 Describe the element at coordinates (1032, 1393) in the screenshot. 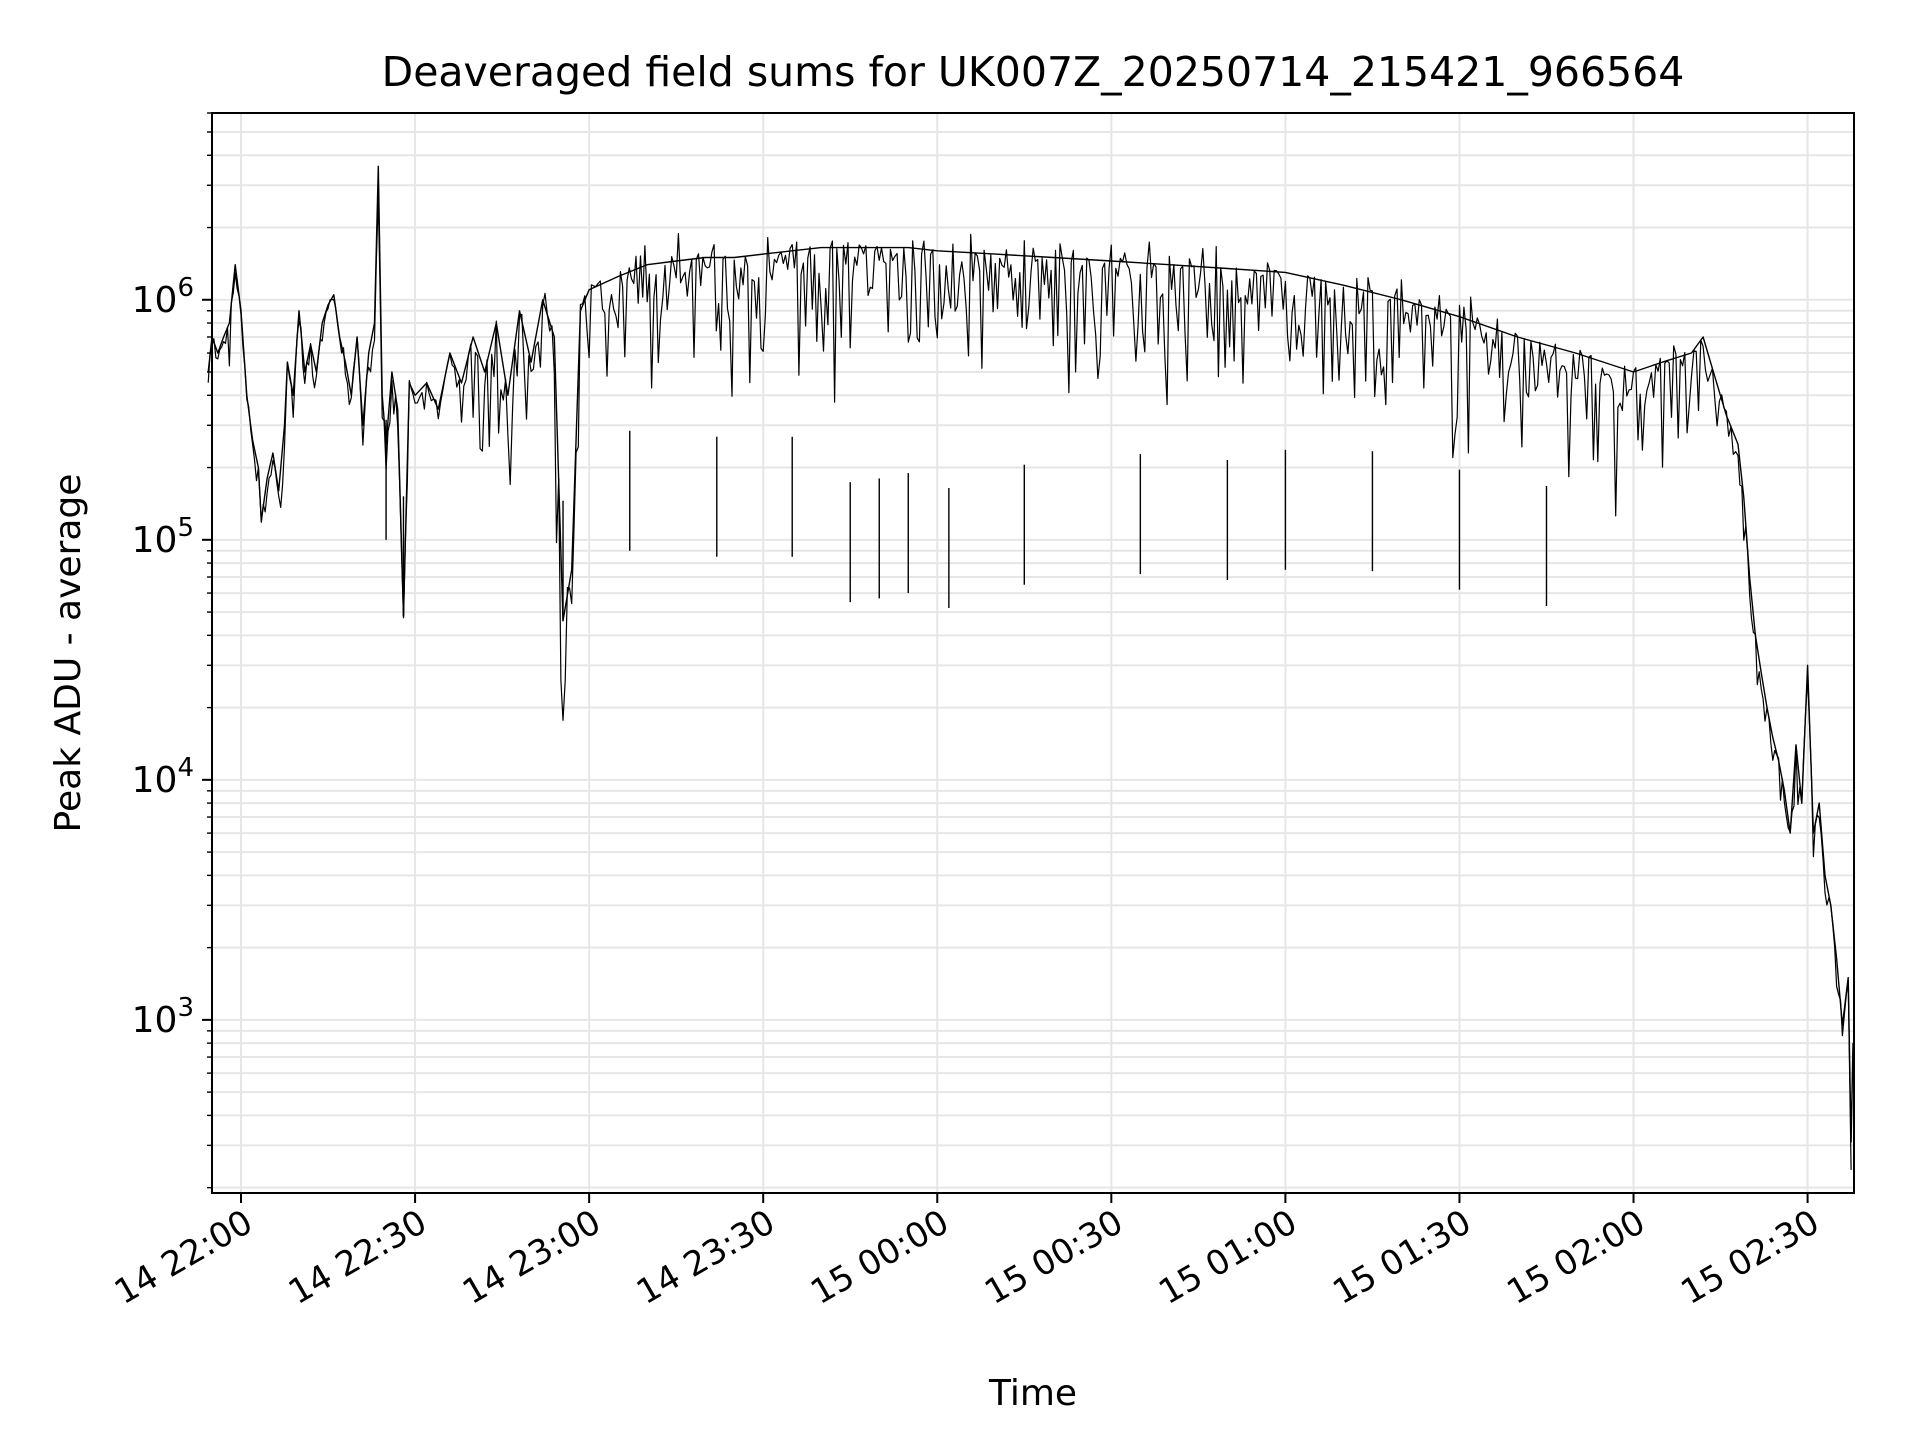

I see `x-axis-label: Time` at that location.